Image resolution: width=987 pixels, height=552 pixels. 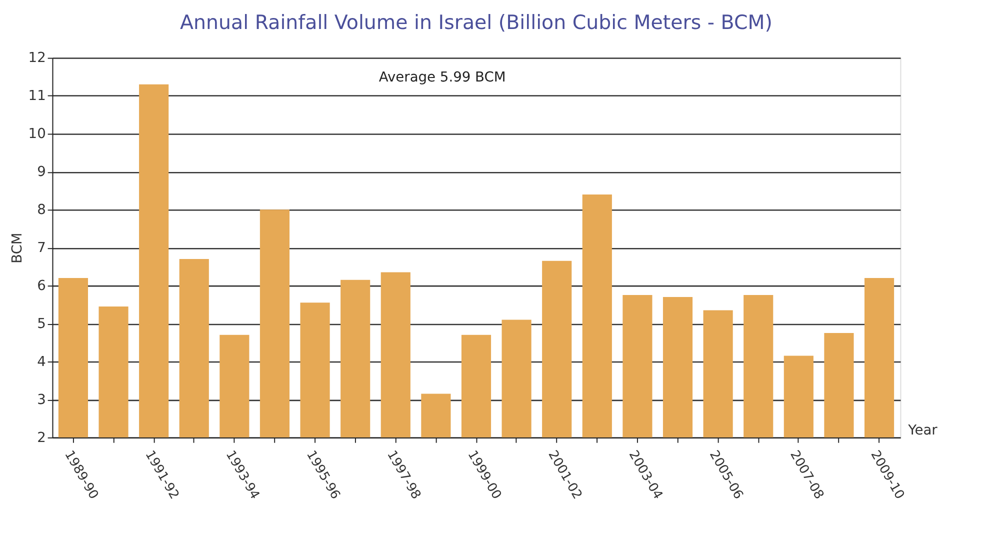 What do you see at coordinates (41, 286) in the screenshot?
I see `y-tick-label: 6` at bounding box center [41, 286].